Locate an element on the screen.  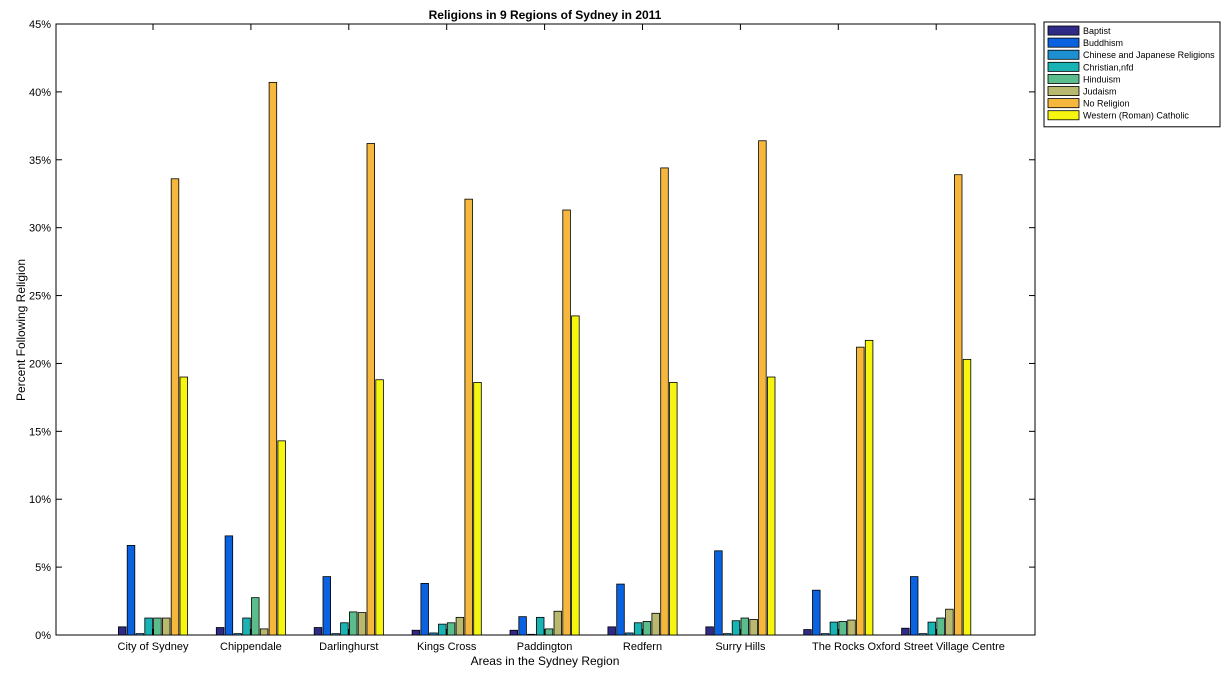
x-tick-label: Oxford Street Village Centre is located at coordinates (936, 647).